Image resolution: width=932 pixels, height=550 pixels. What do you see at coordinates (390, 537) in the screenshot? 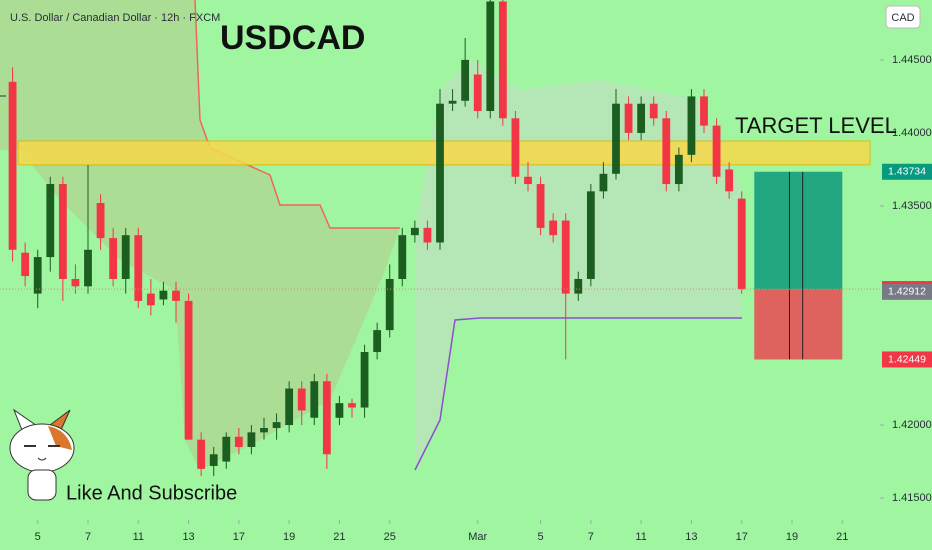
I see `x-tick-label: 25` at bounding box center [390, 537].